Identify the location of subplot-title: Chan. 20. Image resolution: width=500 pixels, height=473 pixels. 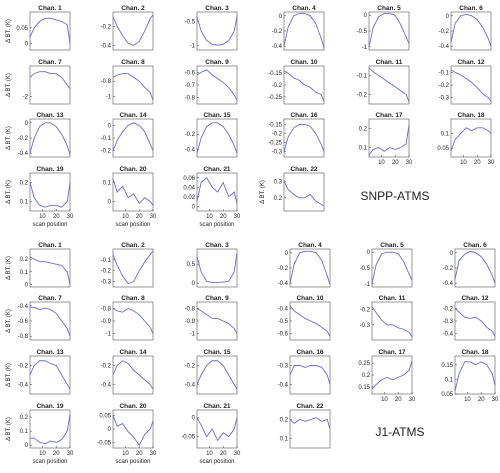
(132, 169).